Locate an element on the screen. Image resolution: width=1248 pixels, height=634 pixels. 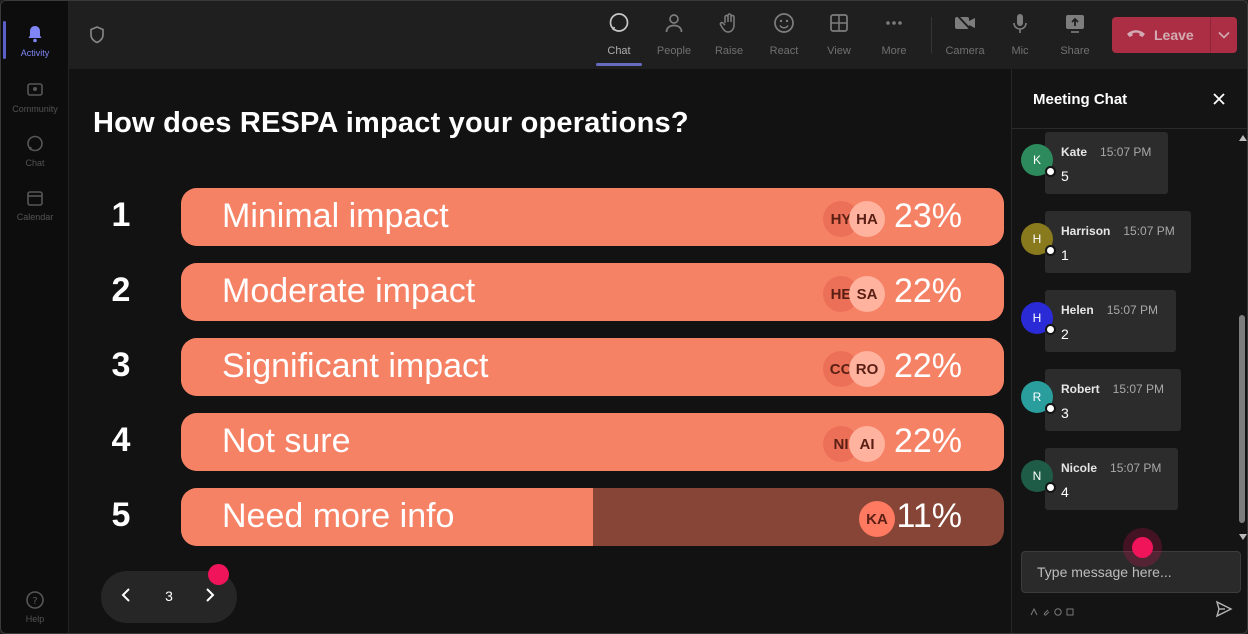
chat-message: Harrison 15:07 PM 1 is located at coordinates (1118, 242).